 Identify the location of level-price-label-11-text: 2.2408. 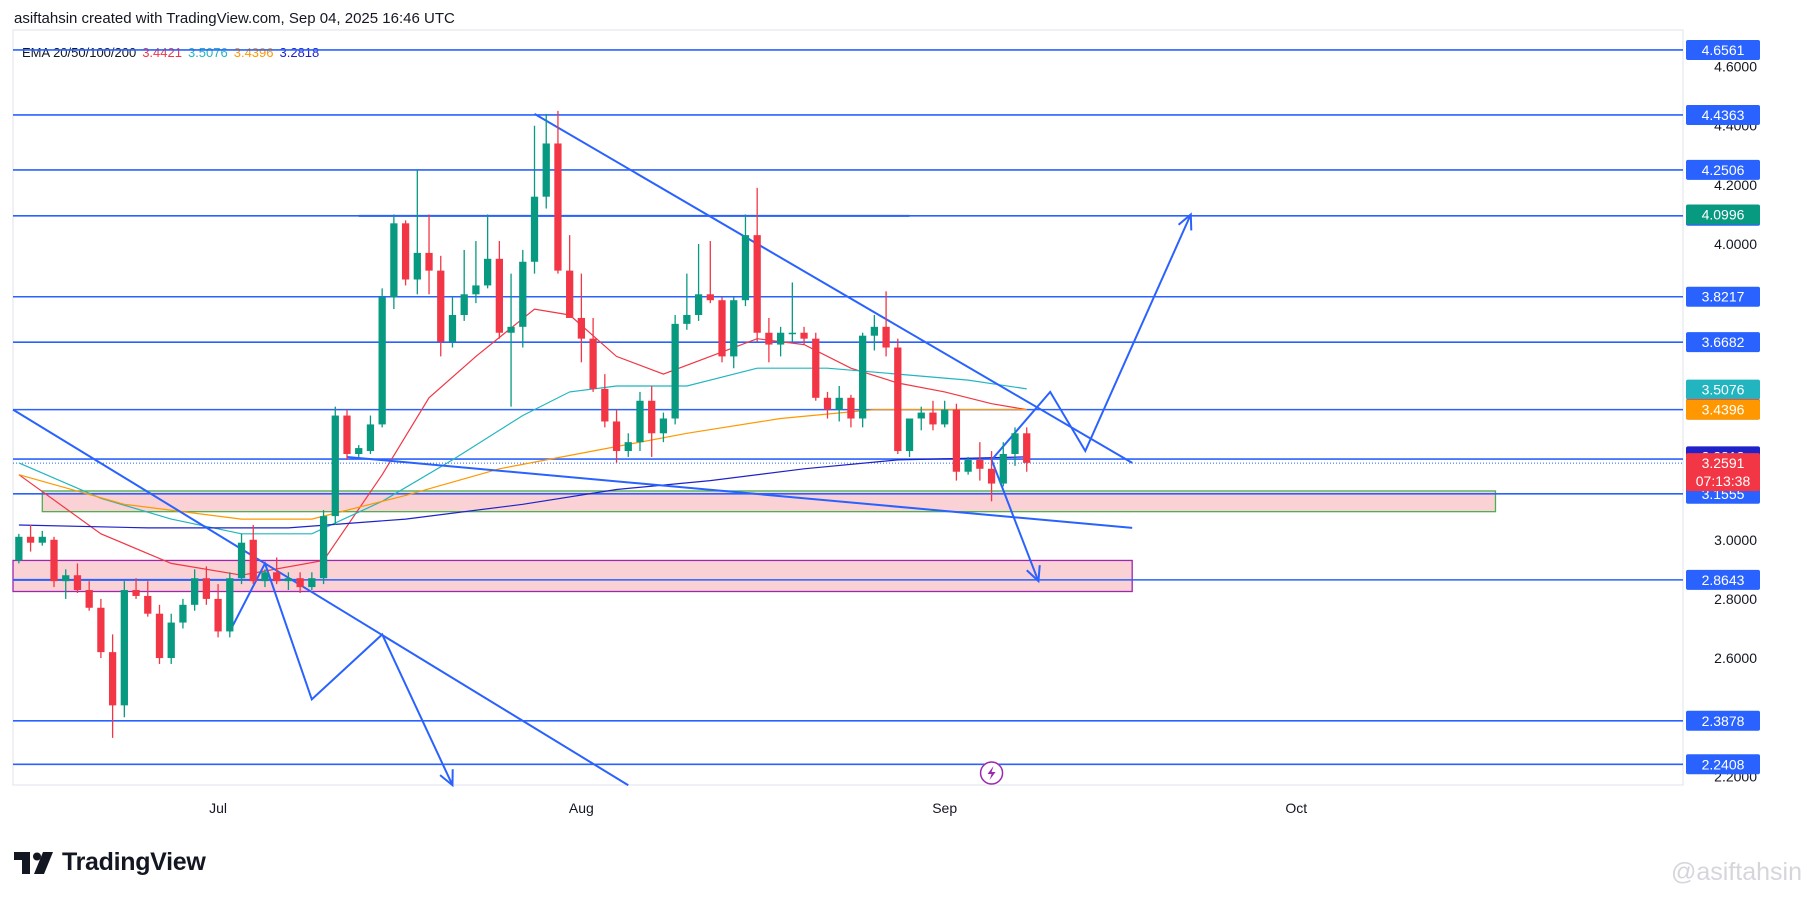
(1723, 764).